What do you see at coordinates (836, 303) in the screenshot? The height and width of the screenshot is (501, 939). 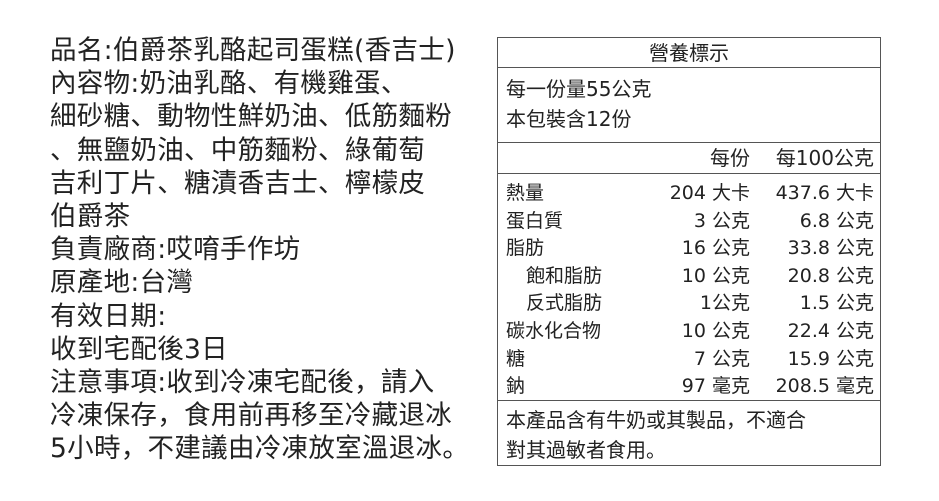 I see `per-100g-value: 1.5 公克` at bounding box center [836, 303].